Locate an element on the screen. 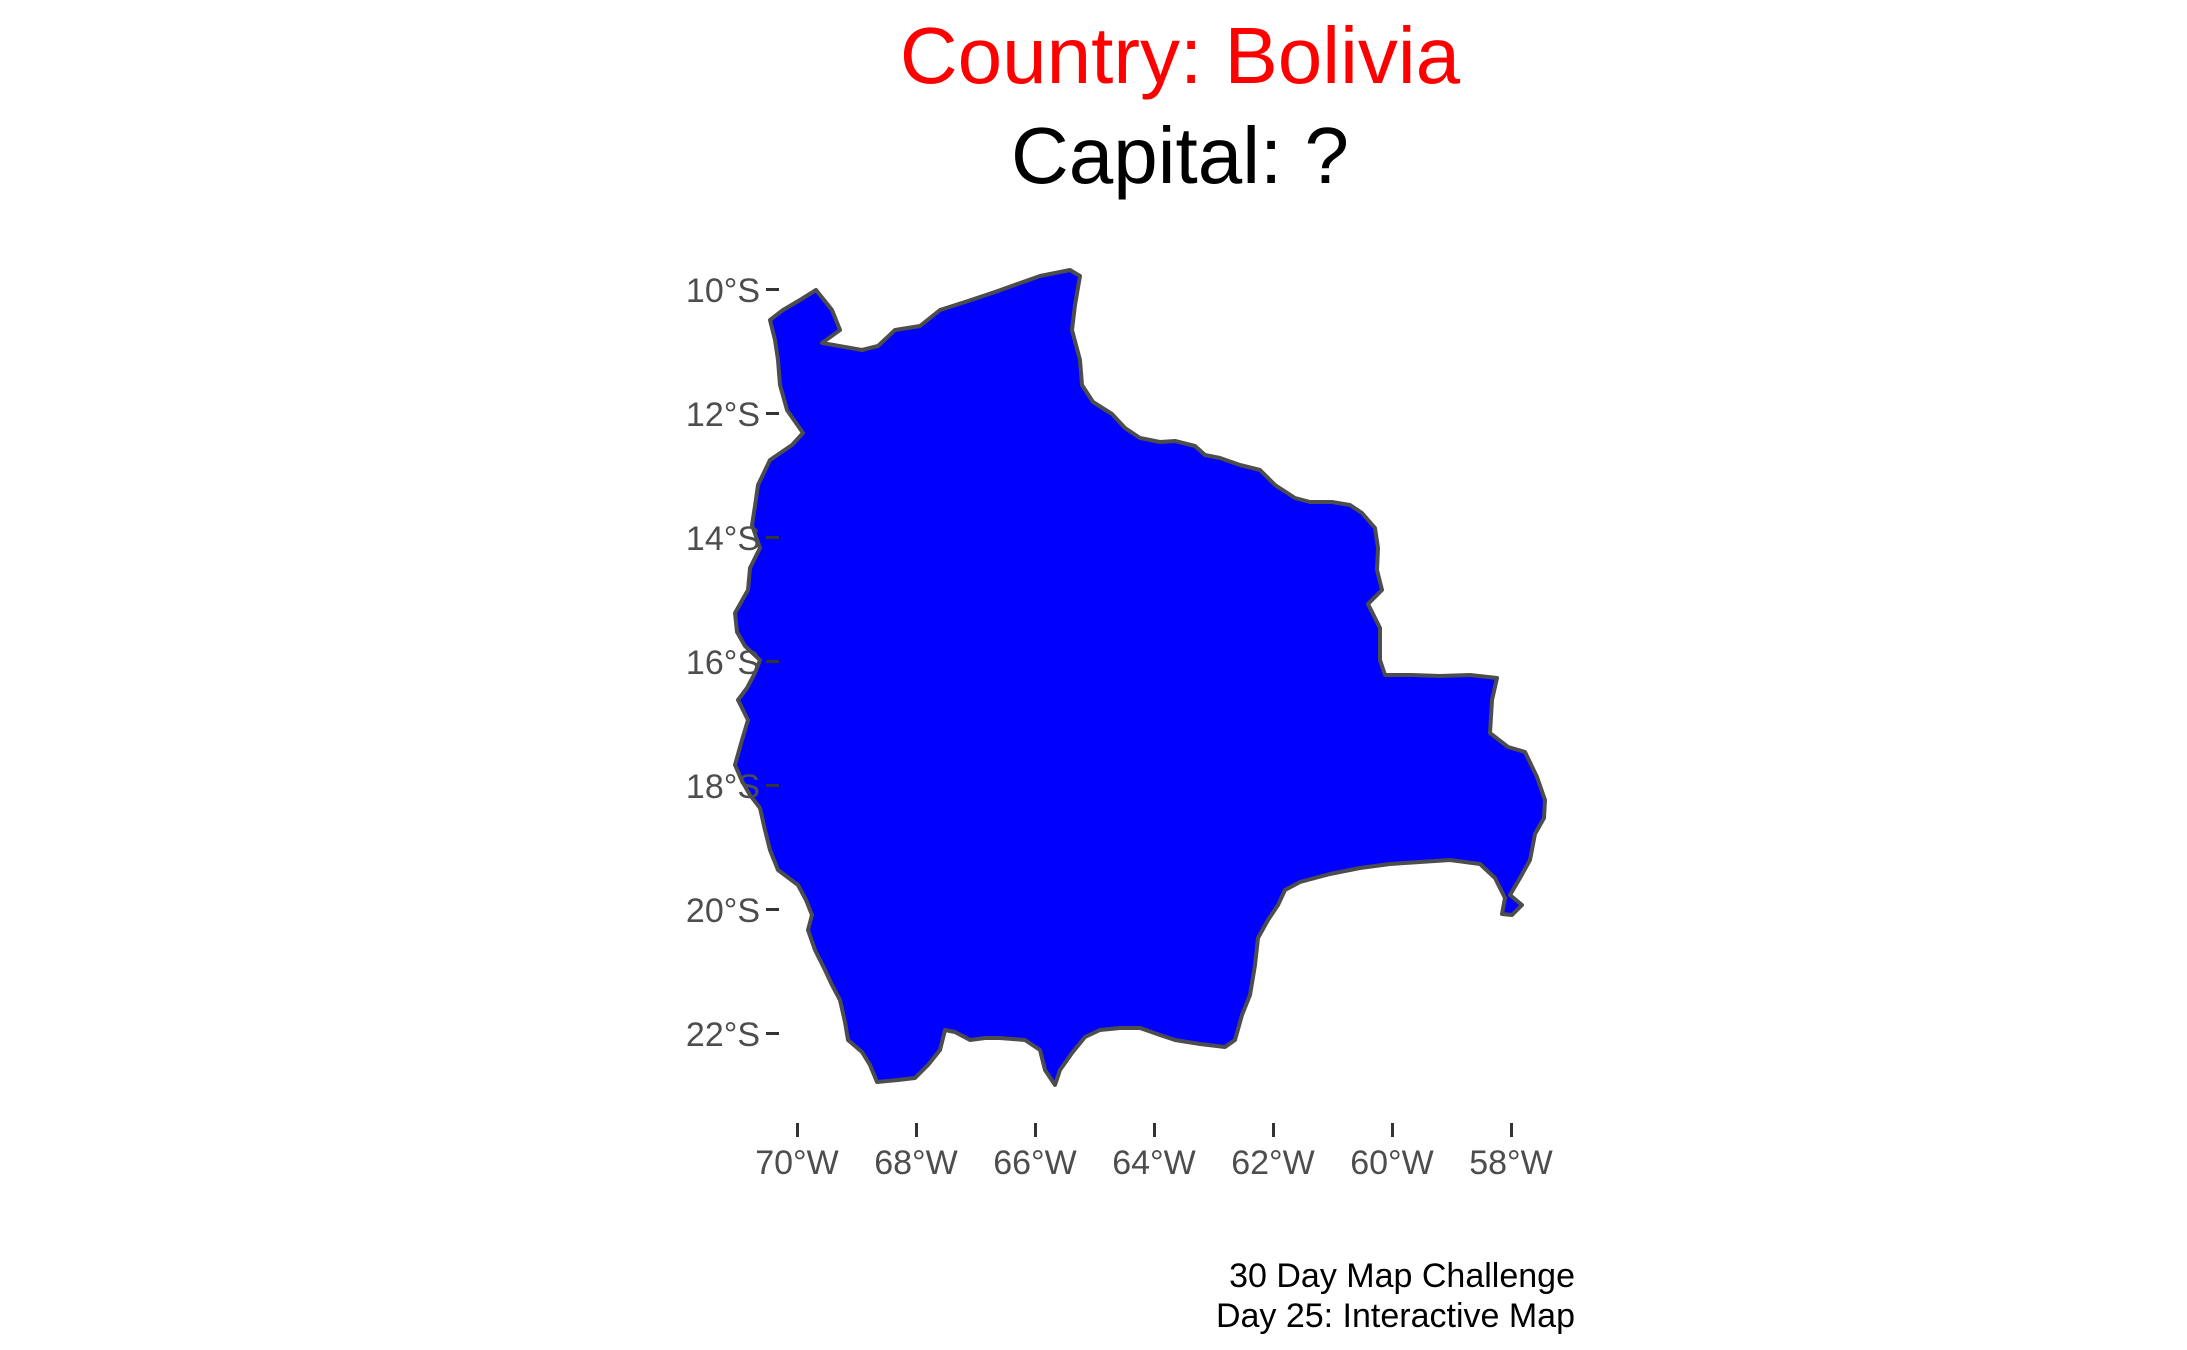  y-axis-label-14s: 14°S is located at coordinates (722, 539).